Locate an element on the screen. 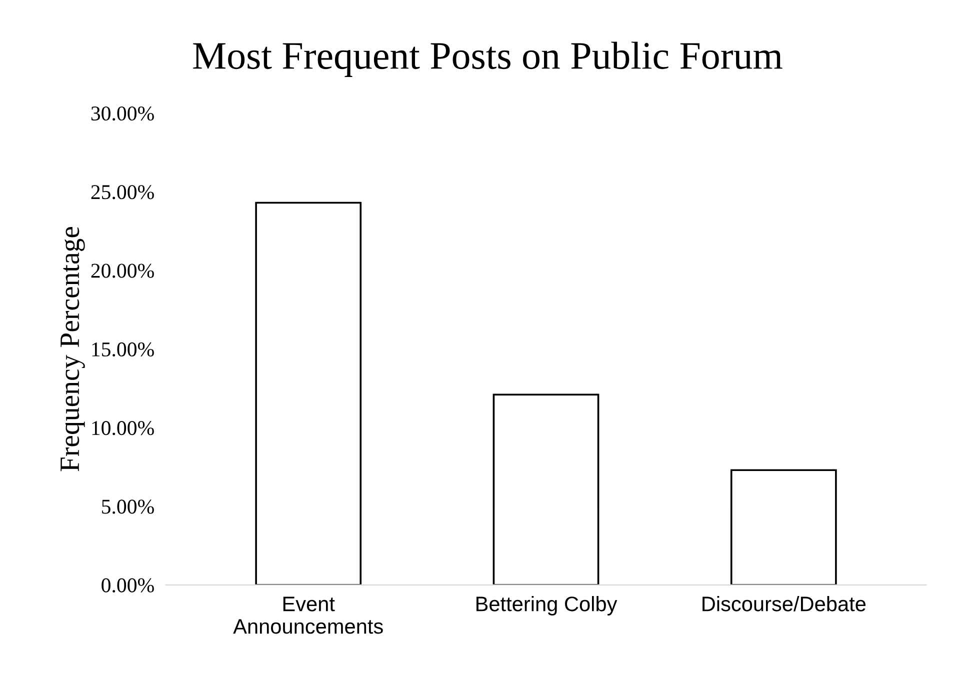 This screenshot has width=975, height=698. y-tick-label: 0.00% is located at coordinates (128, 585).